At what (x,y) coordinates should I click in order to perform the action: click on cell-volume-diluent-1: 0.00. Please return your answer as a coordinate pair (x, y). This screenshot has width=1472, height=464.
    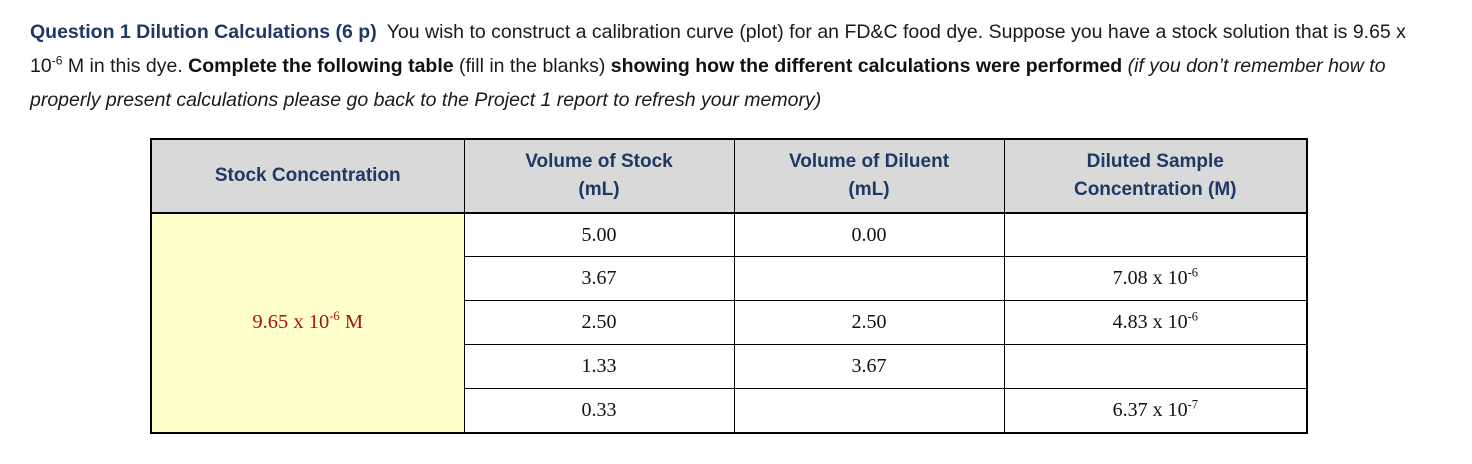
    Looking at the image, I should click on (869, 235).